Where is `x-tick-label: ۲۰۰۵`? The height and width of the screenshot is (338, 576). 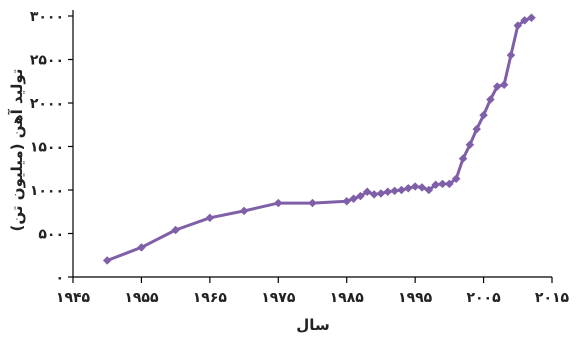 x-tick-label: ۲۰۰۵ is located at coordinates (483, 298).